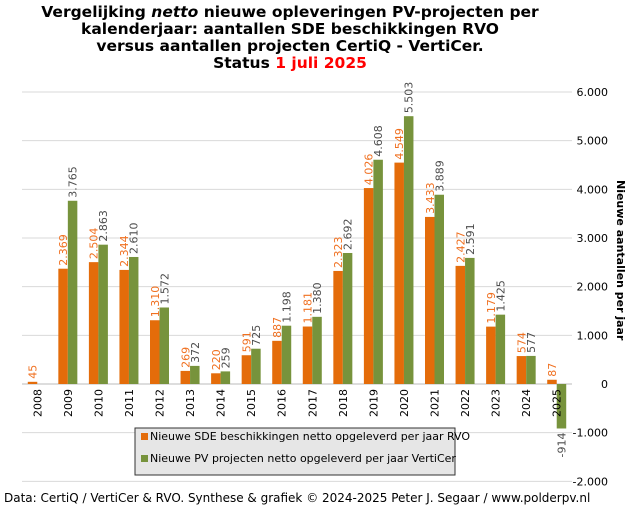 The height and width of the screenshot is (511, 631). I want to click on x-tick-label: 2011, so click(129, 403).